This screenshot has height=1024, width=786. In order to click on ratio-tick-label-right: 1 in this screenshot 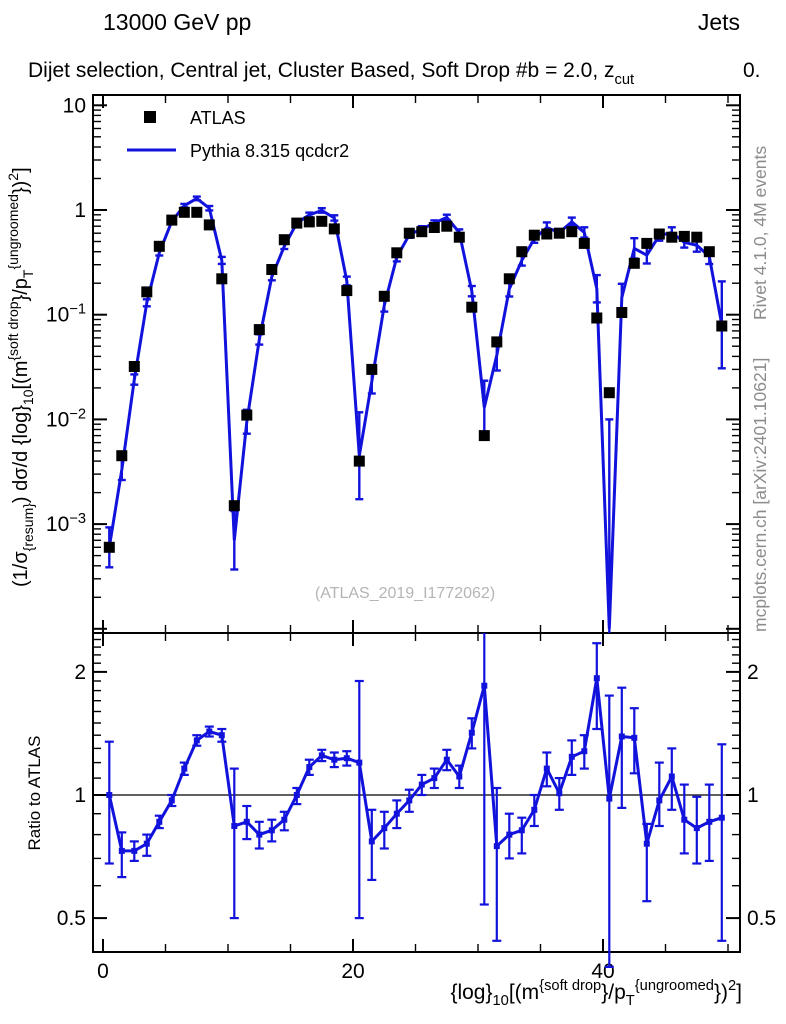, I will do `click(753, 795)`.